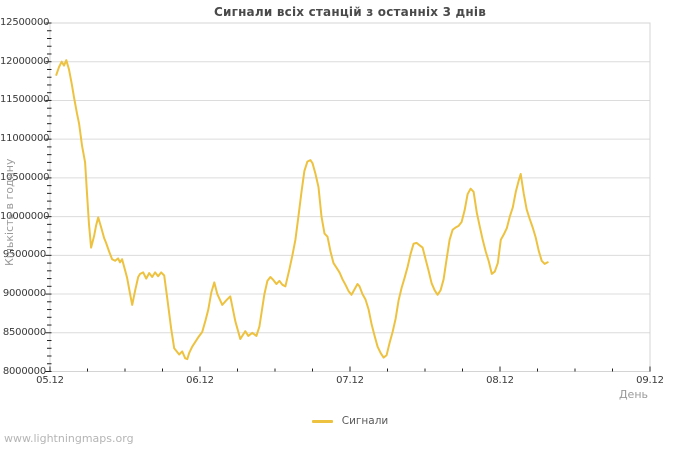  I want to click on y-tick-label: 12000000, so click(25, 61).